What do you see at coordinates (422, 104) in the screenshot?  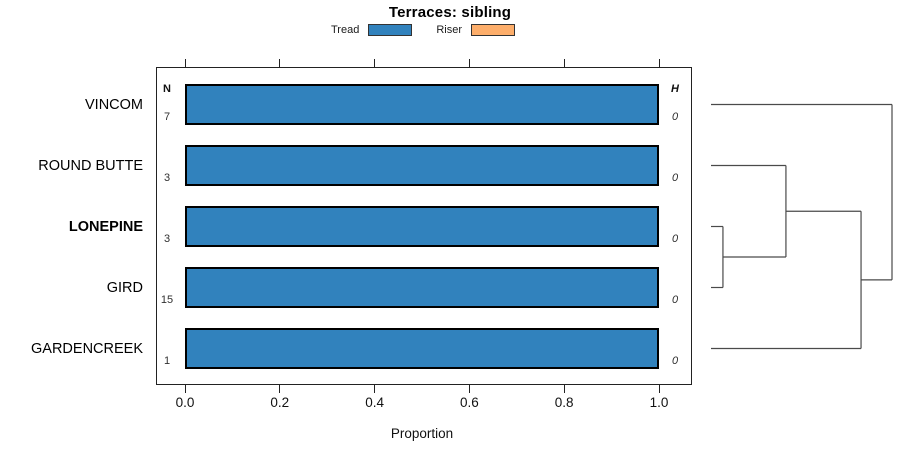 I see `bar-tread-vincom` at bounding box center [422, 104].